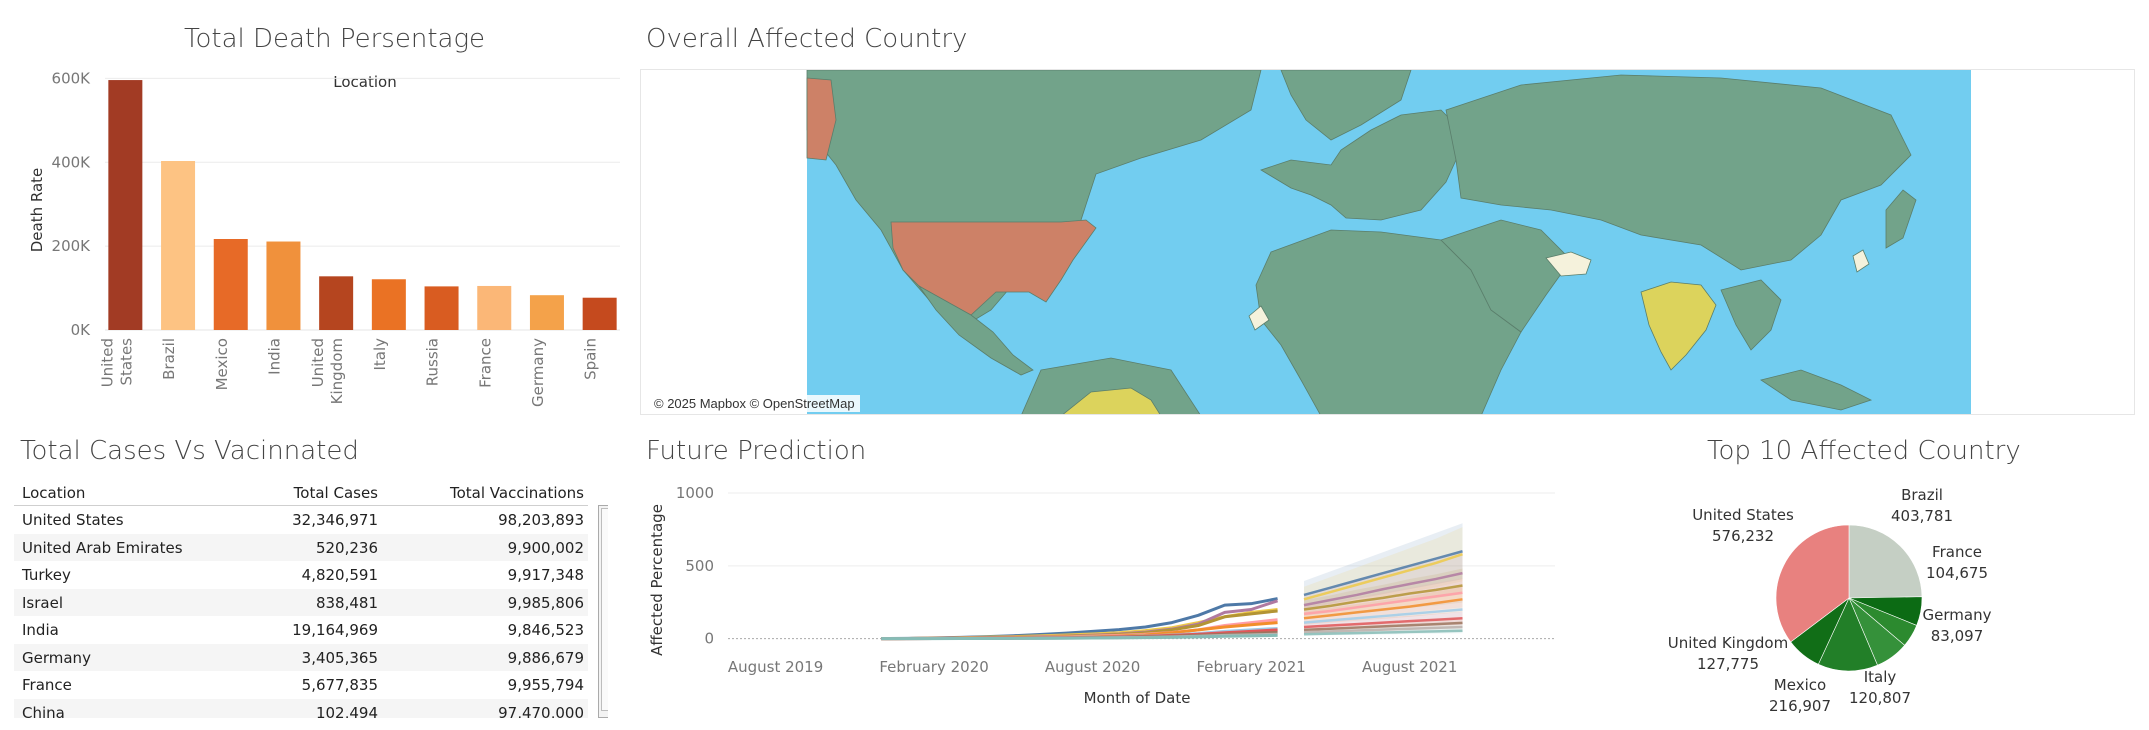 The width and height of the screenshot is (2149, 730). What do you see at coordinates (335, 39) in the screenshot?
I see `death-chart-title: Total Death Persentage` at bounding box center [335, 39].